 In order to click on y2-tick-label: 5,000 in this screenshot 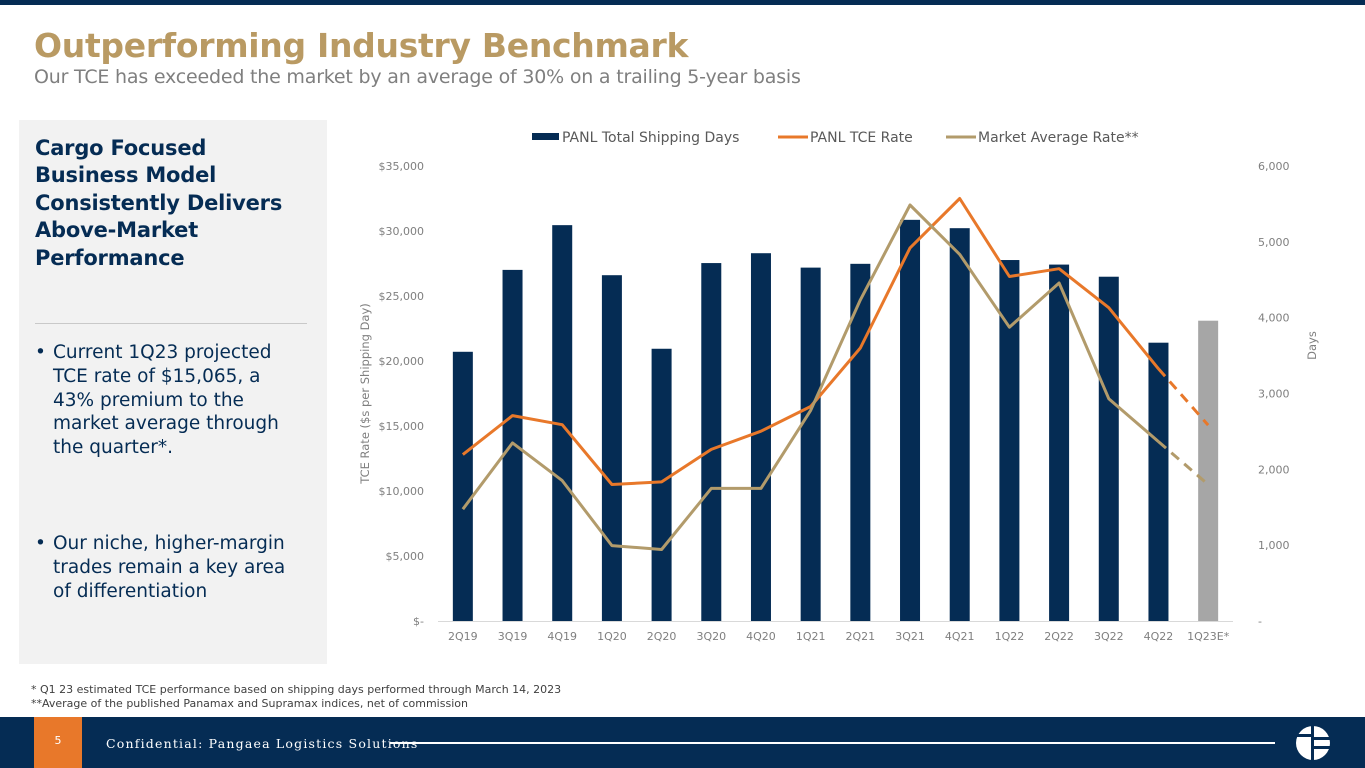, I will do `click(1274, 242)`.